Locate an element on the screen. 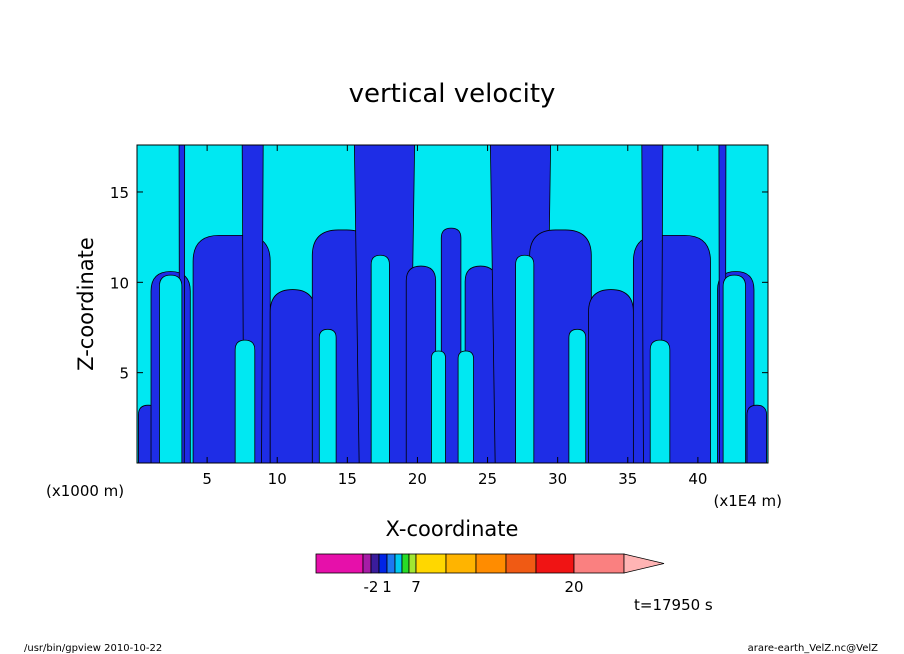 This screenshot has width=904, height=654. colorbar is located at coordinates (490, 563).